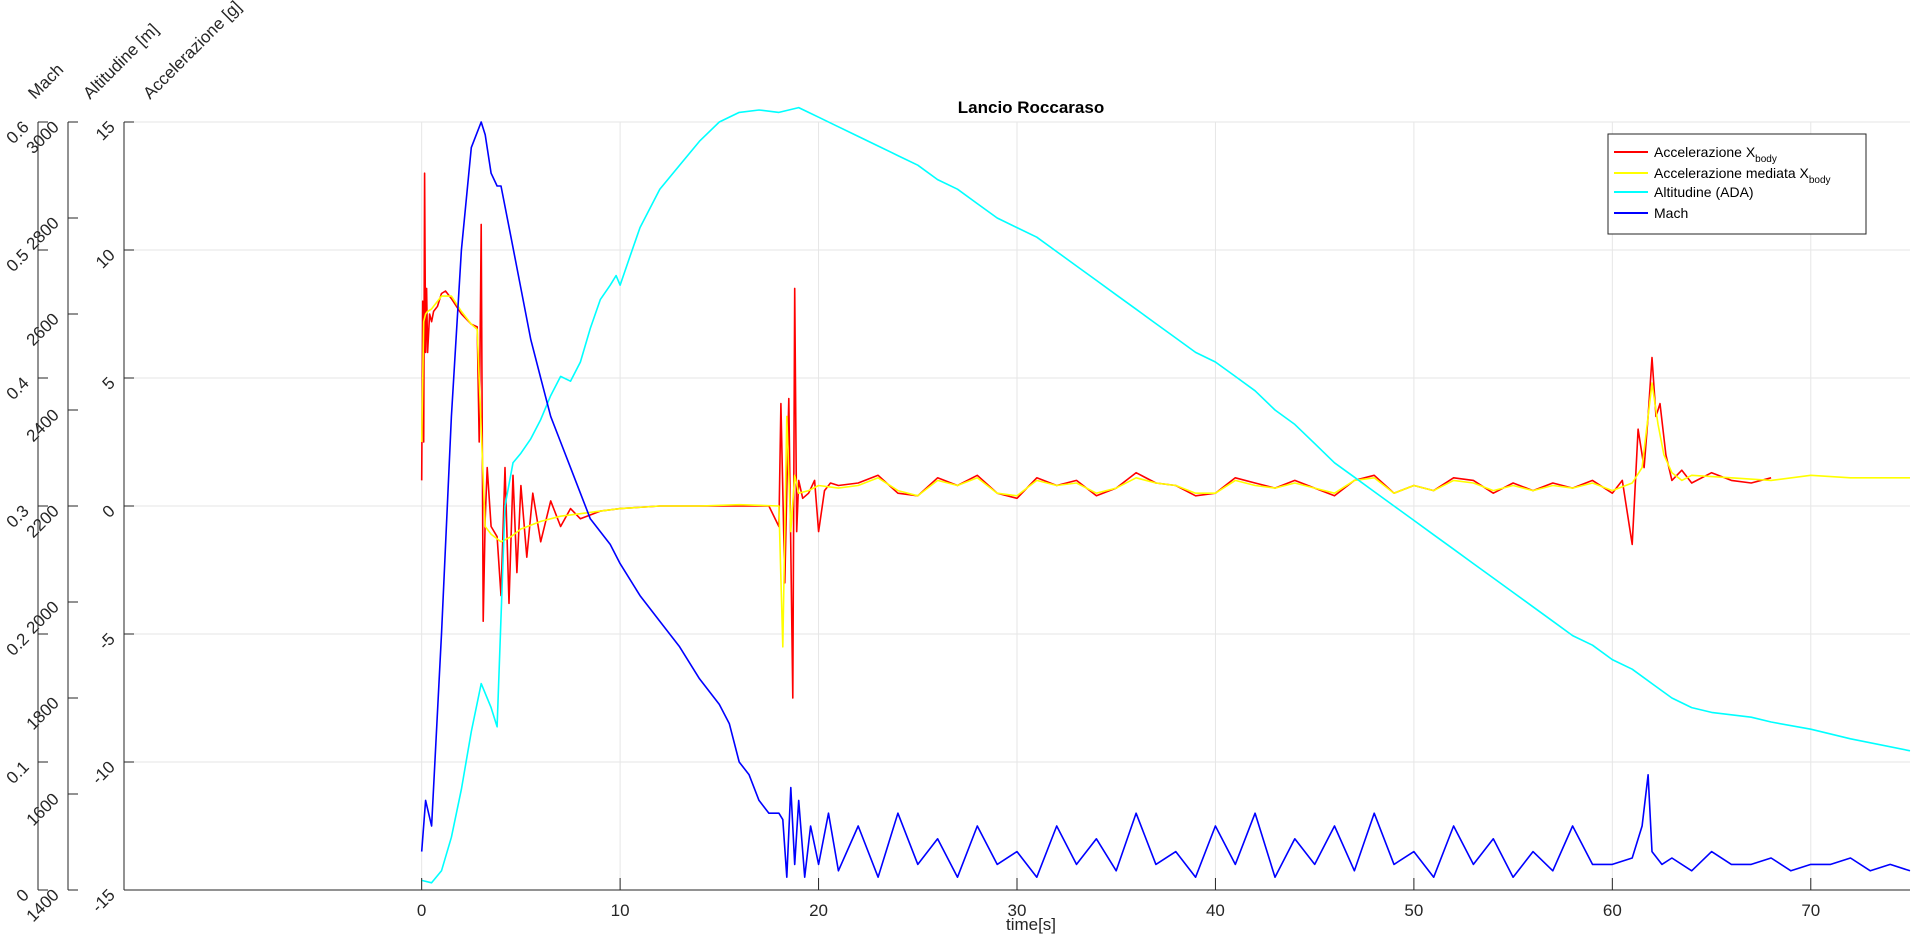  Describe the element at coordinates (620, 910) in the screenshot. I see `x-tick-label: 10` at that location.